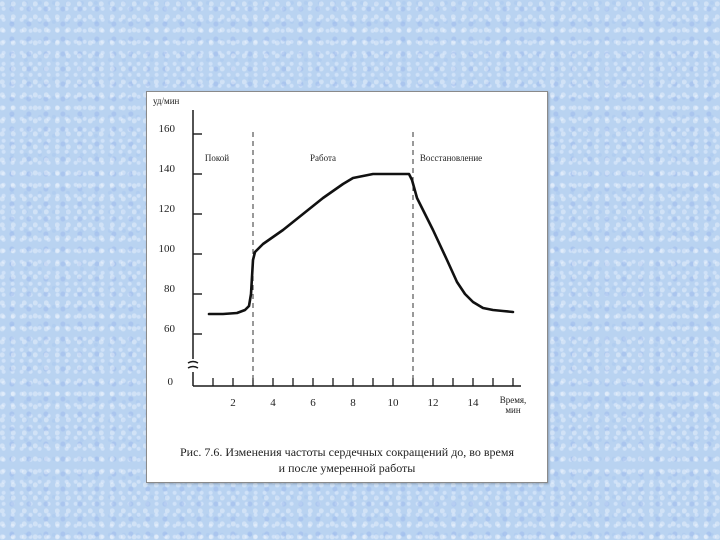  What do you see at coordinates (394, 403) in the screenshot?
I see `x-tick-label: 10` at bounding box center [394, 403].